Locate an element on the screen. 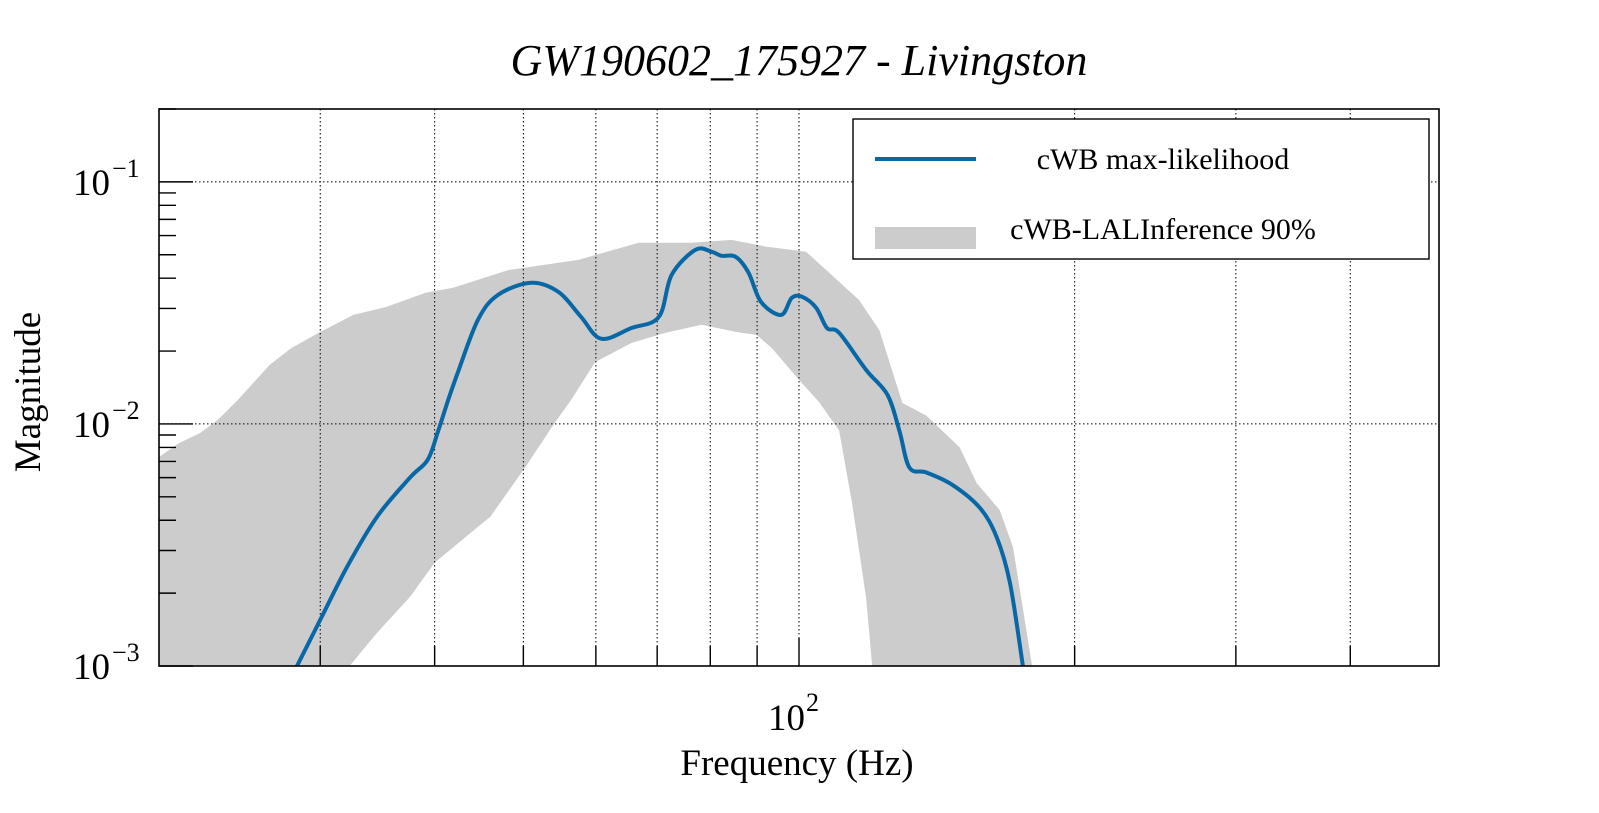  y-tick-labels: 10−110−210−3 is located at coordinates (106, 421).